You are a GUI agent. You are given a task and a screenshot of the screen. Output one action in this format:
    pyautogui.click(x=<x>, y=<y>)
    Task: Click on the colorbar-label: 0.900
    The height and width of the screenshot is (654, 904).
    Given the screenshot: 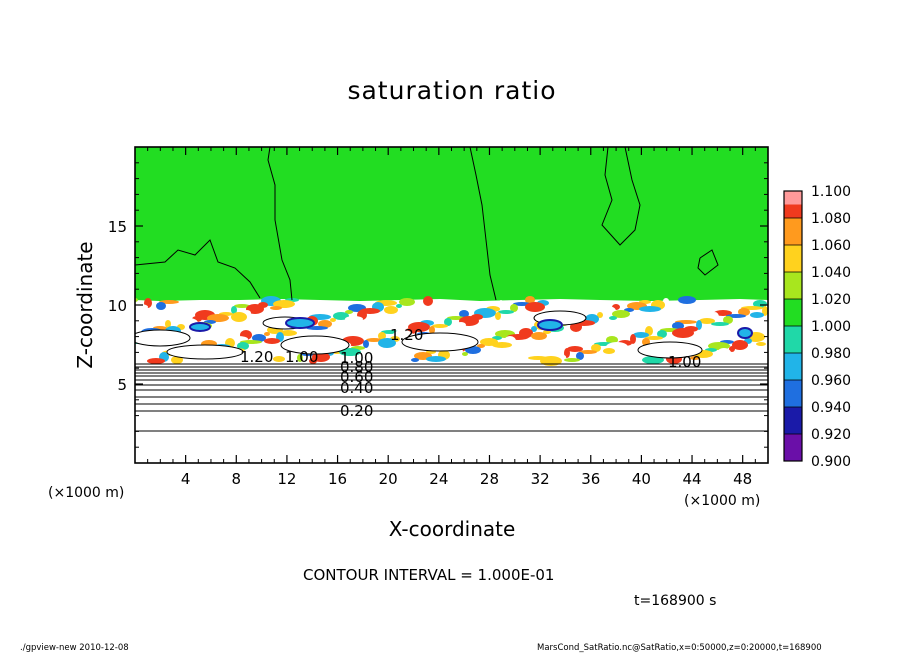 What is the action you would take?
    pyautogui.click(x=831, y=462)
    